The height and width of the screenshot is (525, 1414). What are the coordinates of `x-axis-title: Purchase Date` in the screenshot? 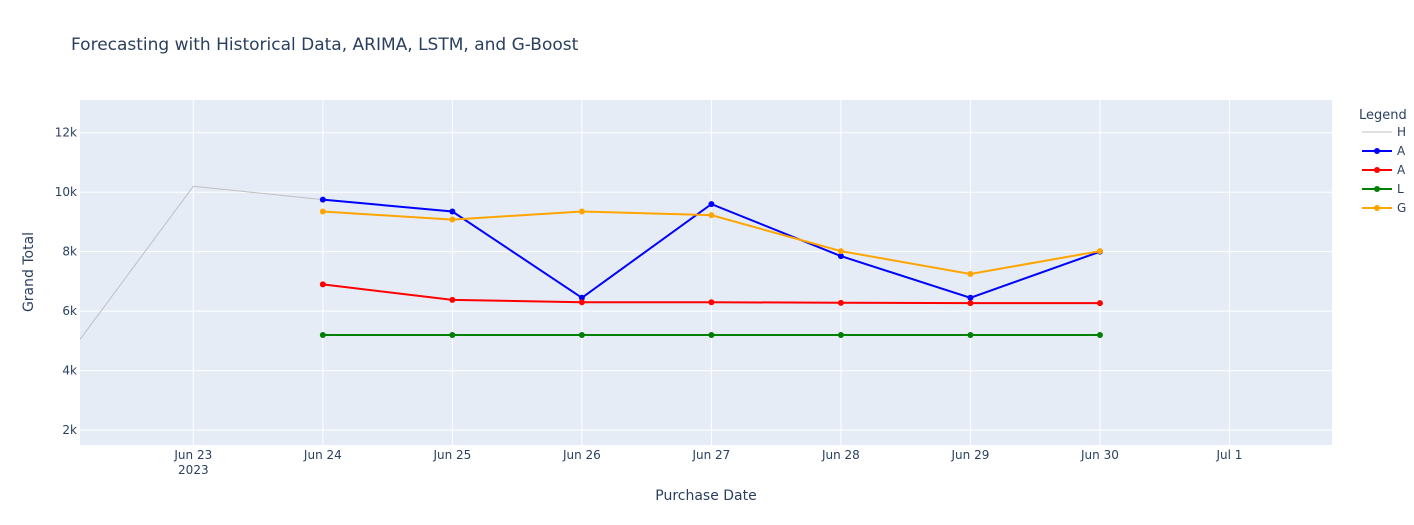 It's located at (706, 496).